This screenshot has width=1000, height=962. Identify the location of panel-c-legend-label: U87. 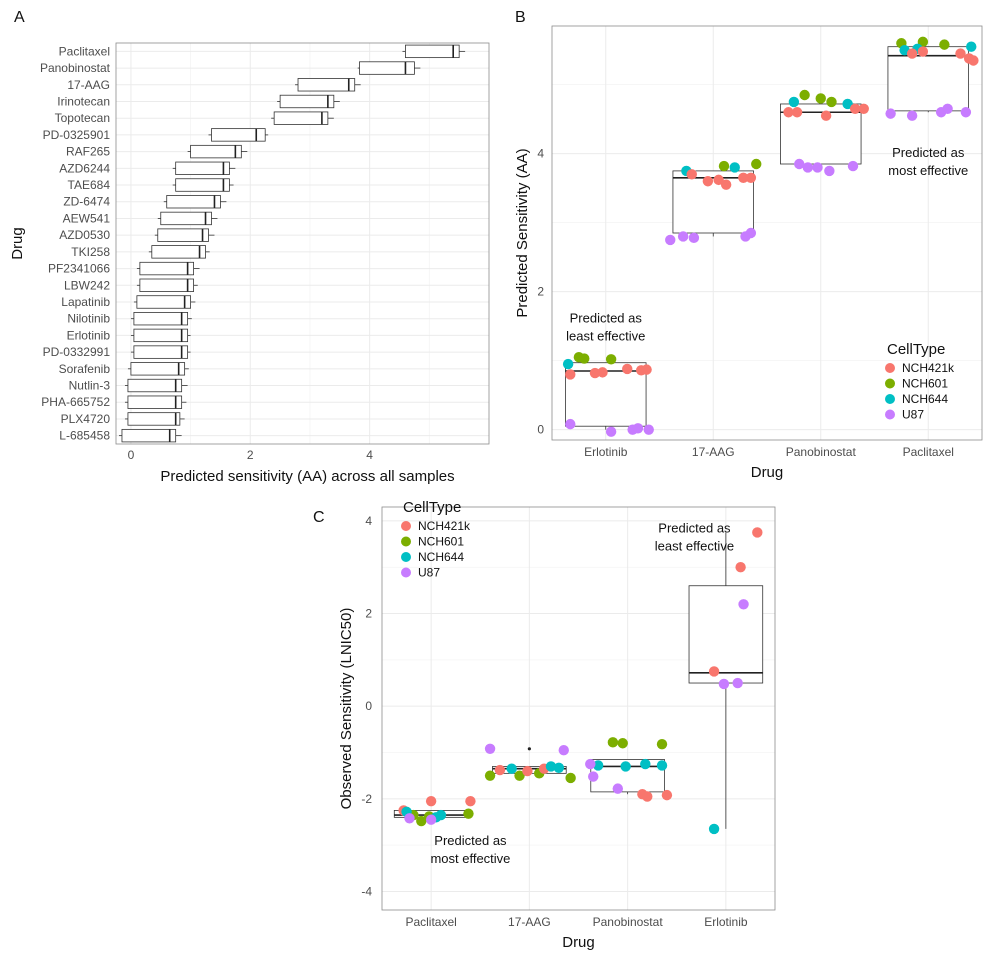
(429, 573).